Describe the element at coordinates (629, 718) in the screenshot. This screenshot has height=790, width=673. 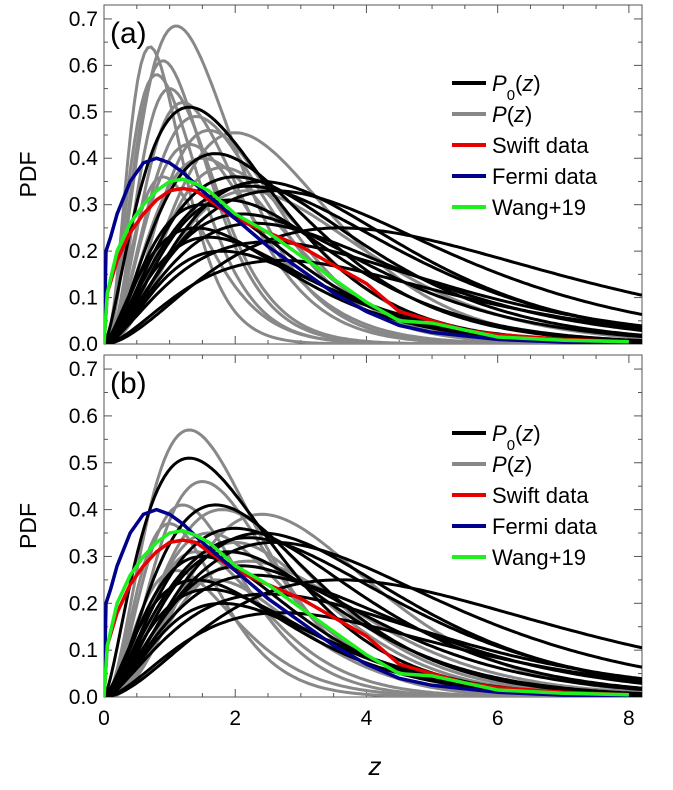
I see `x-tick-label: 8` at that location.